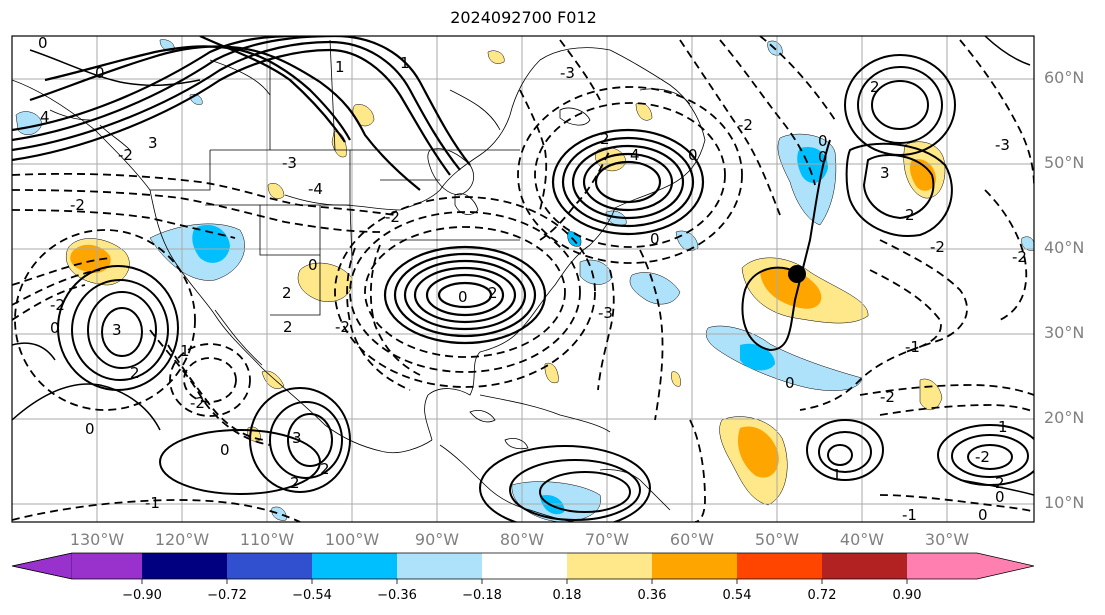 The image size is (1105, 615). Describe the element at coordinates (862, 539) in the screenshot. I see `lon-label: 40°W` at that location.